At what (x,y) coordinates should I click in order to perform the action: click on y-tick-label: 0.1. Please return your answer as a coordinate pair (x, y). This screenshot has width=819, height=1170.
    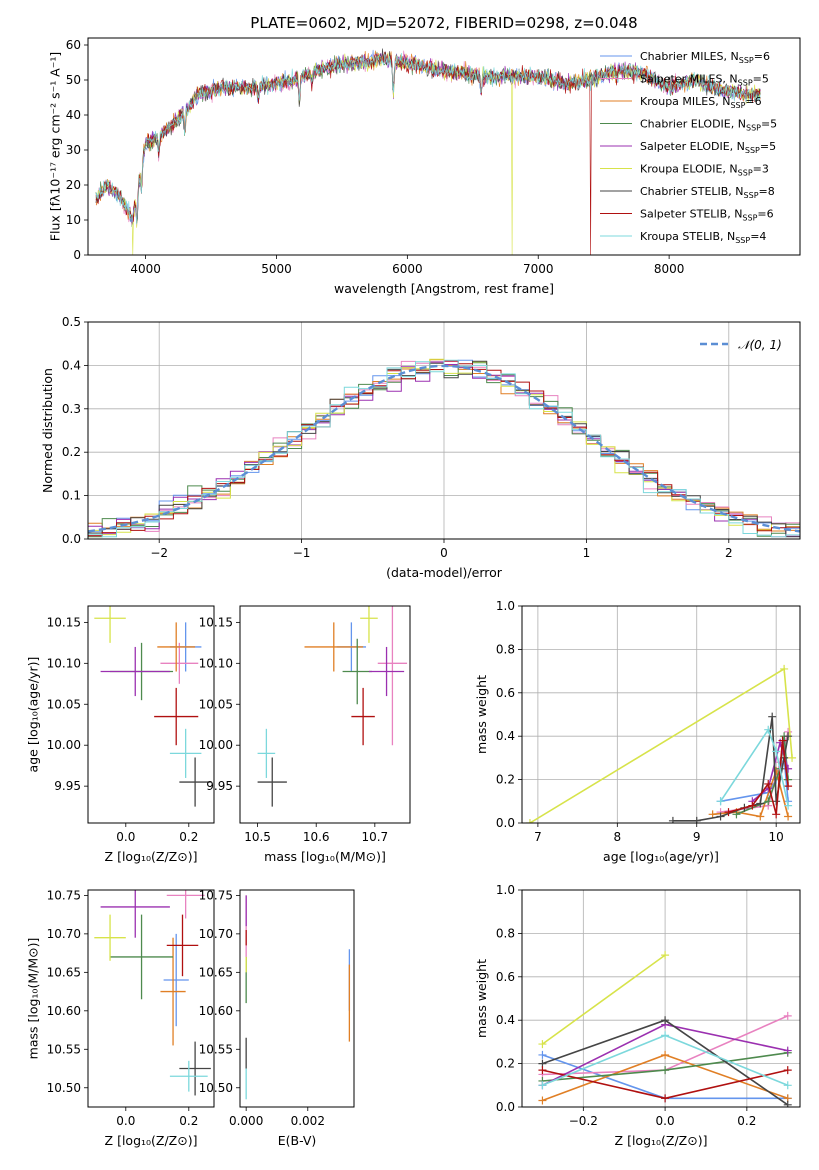
    Looking at the image, I should click on (71, 496).